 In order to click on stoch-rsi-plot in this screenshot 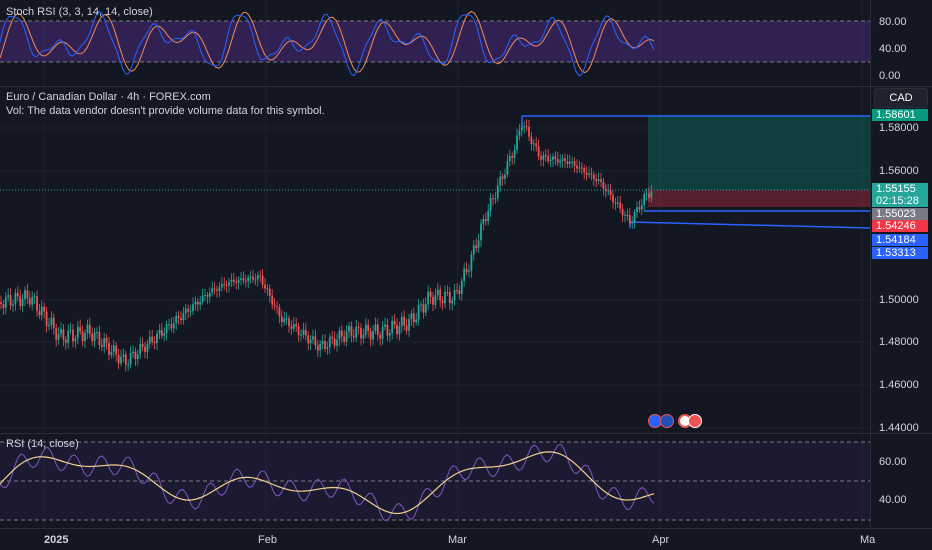, I will do `click(435, 43)`.